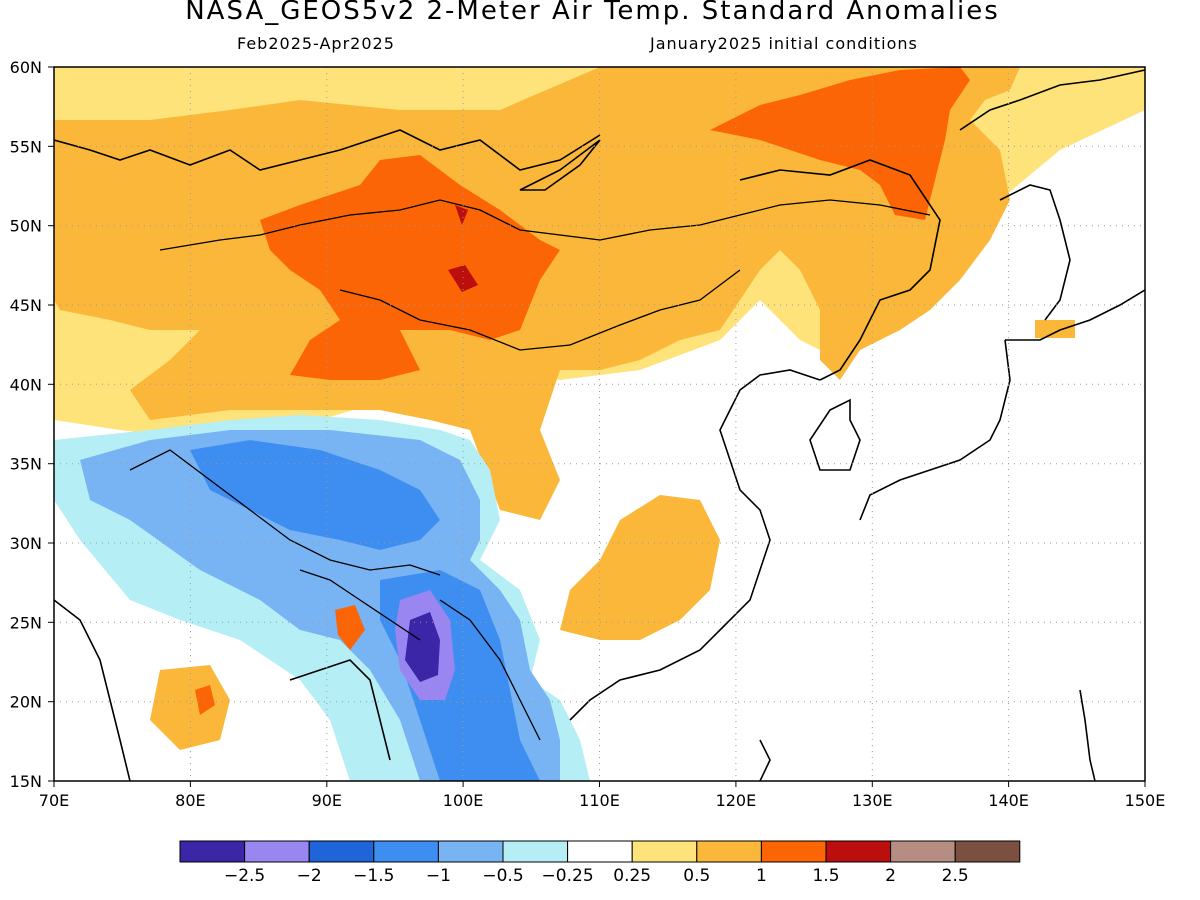 The width and height of the screenshot is (1200, 900). I want to click on lat-label: 30N, so click(26, 543).